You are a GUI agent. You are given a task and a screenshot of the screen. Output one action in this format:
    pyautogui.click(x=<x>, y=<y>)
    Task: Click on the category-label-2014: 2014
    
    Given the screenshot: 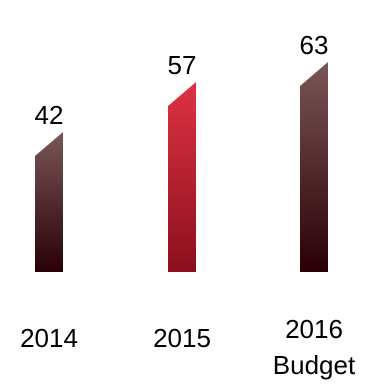 What is the action you would take?
    pyautogui.click(x=49, y=338)
    